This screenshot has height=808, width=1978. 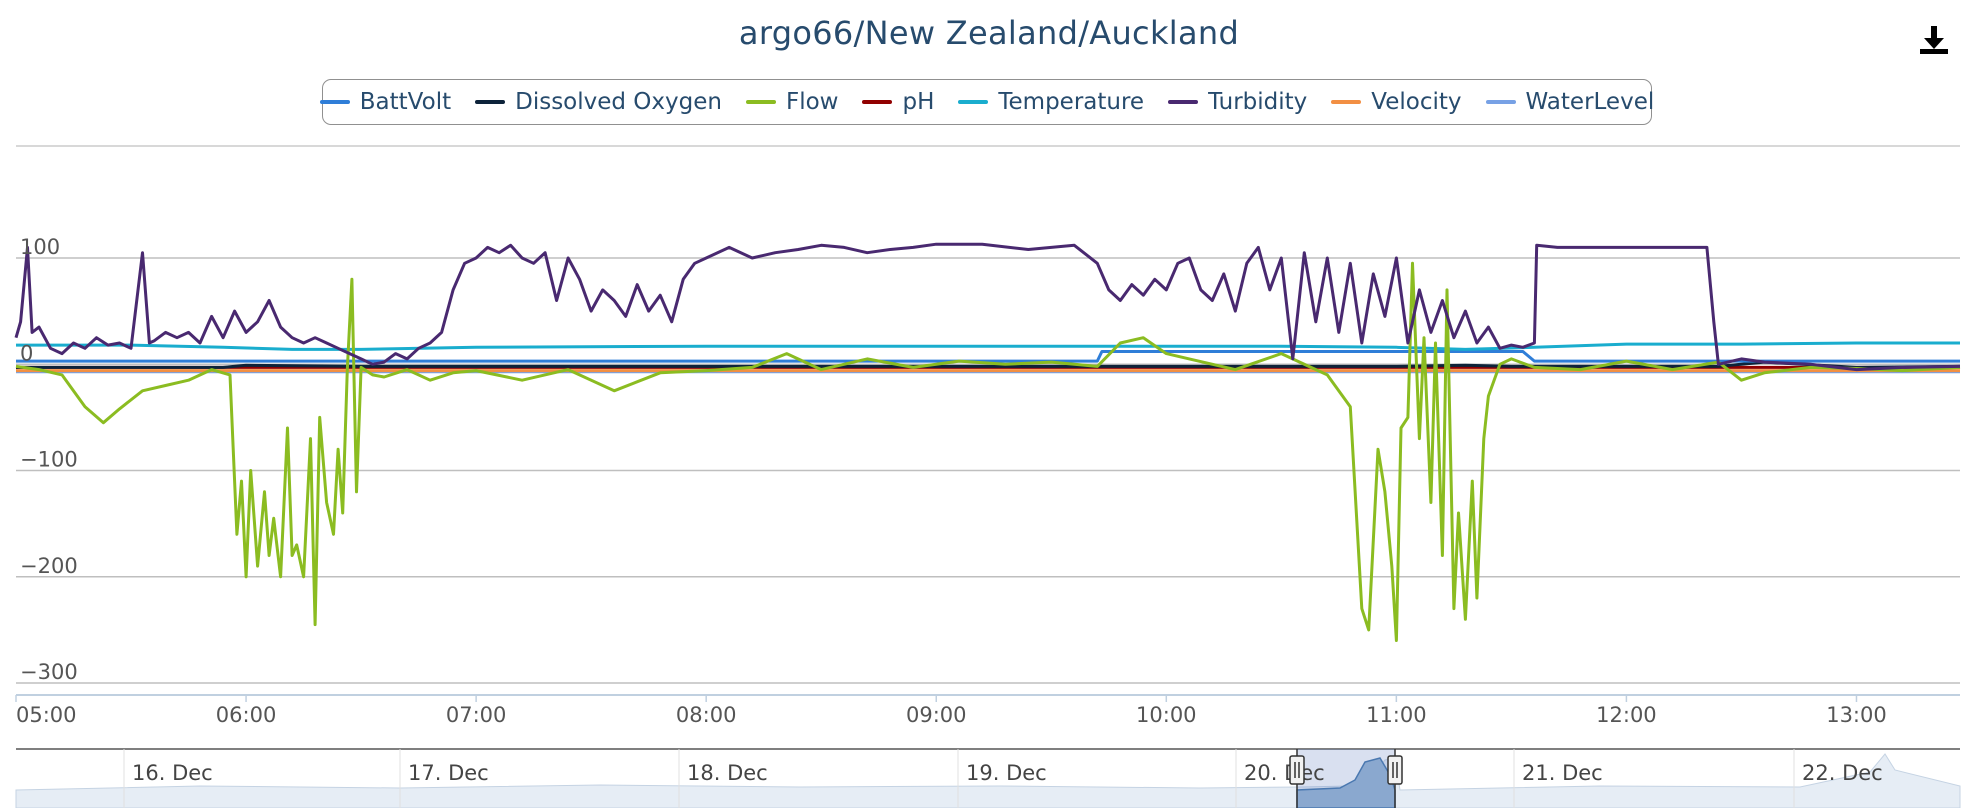 What do you see at coordinates (812, 102) in the screenshot?
I see `legend-label: Flow` at bounding box center [812, 102].